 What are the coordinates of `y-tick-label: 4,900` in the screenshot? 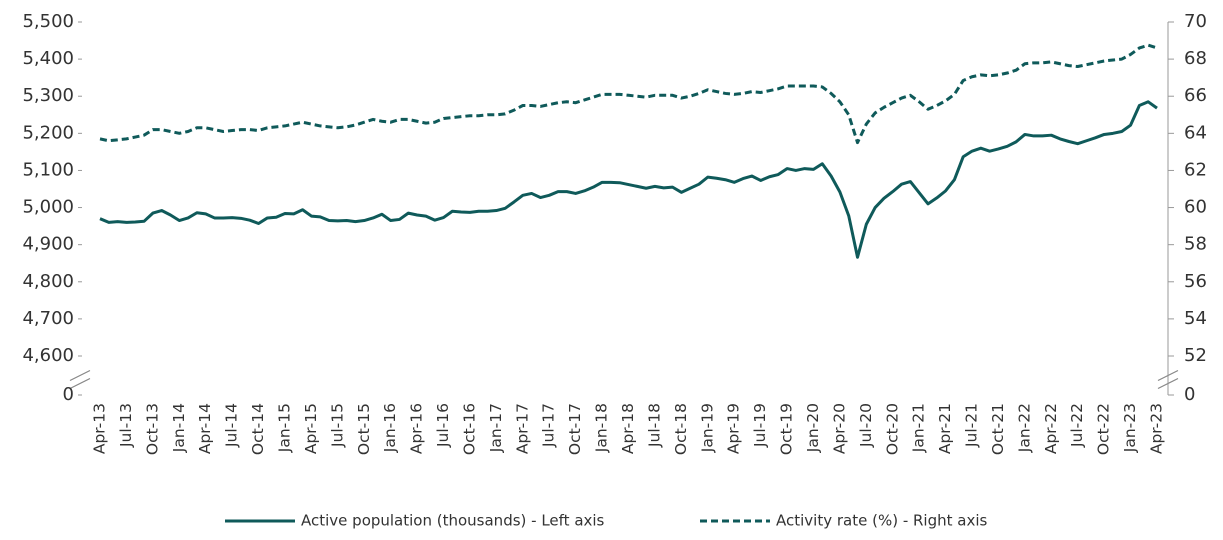 It's located at (48, 244).